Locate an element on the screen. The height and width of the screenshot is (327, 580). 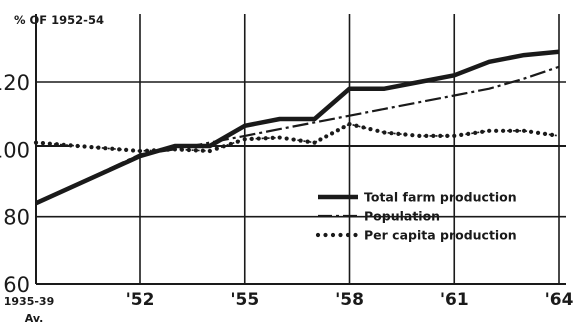
x-tick-label-base: 1935-39 is located at coordinates (29, 301).